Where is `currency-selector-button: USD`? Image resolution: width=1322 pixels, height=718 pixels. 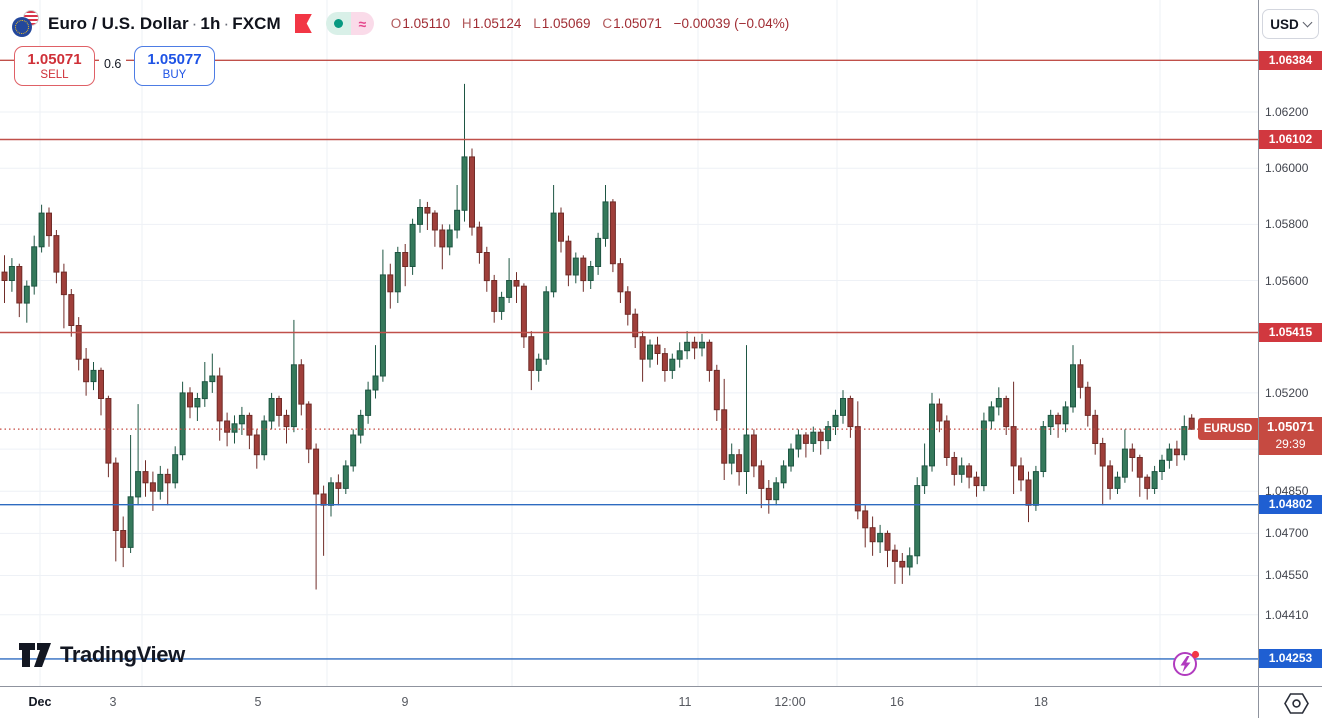
currency-selector-button: USD is located at coordinates (1290, 24).